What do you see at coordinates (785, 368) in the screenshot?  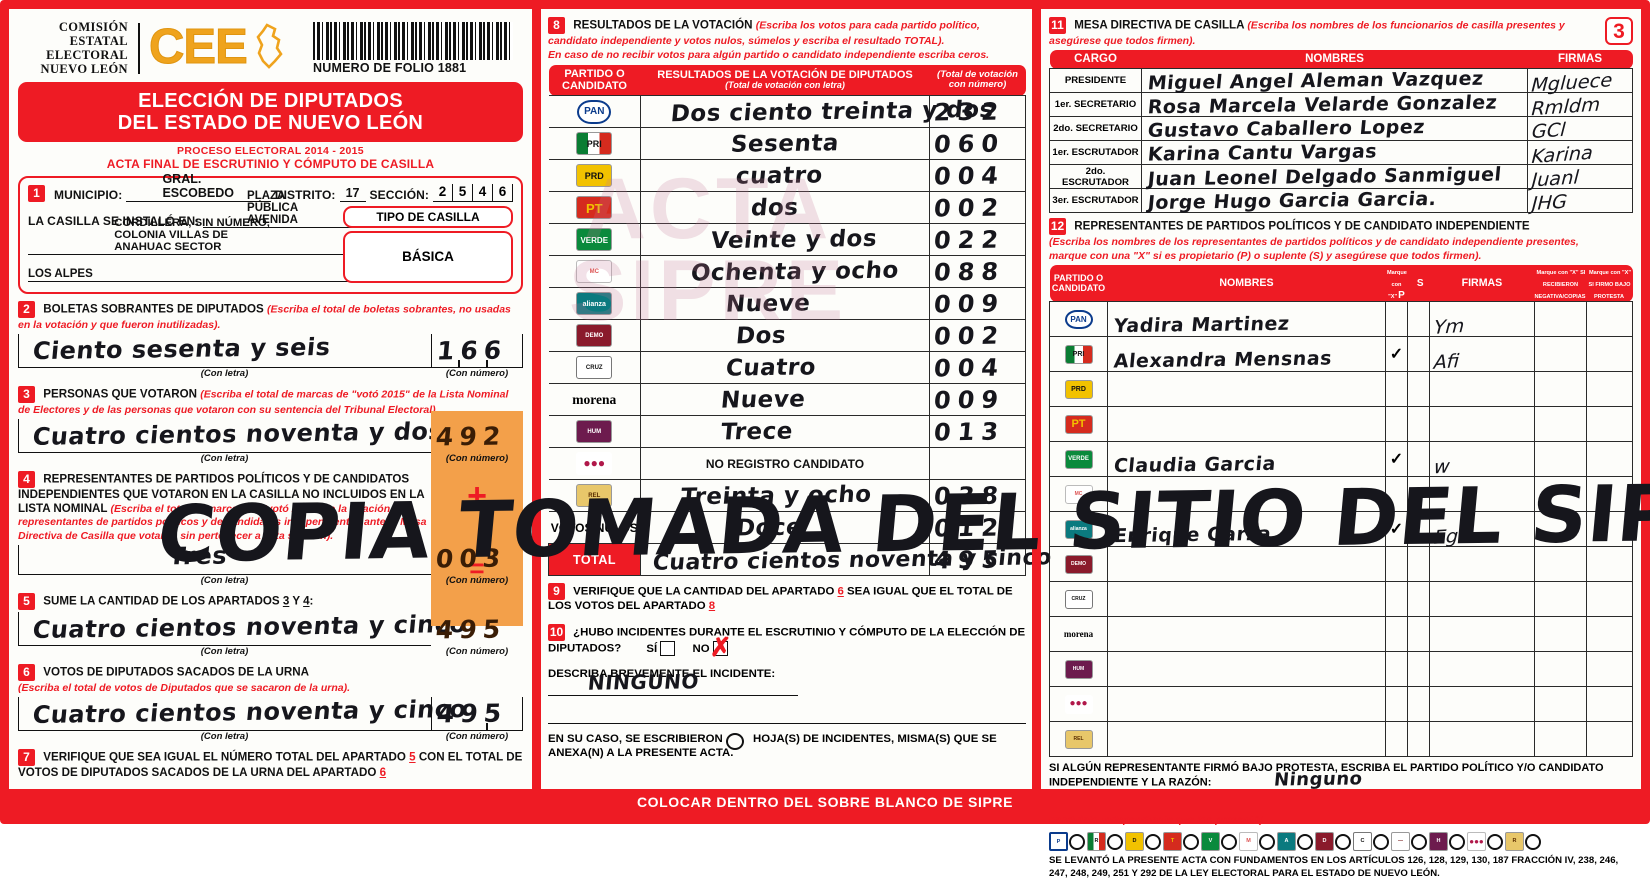 I see `row-letter-cell: Cuatro` at bounding box center [785, 368].